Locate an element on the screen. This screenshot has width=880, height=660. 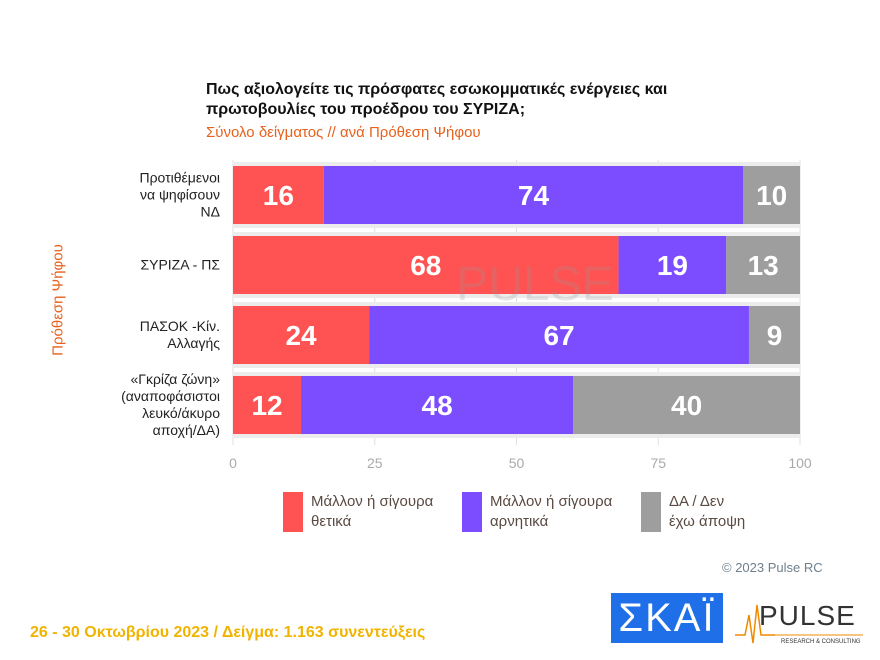
data-label: 13 is located at coordinates (763, 265).